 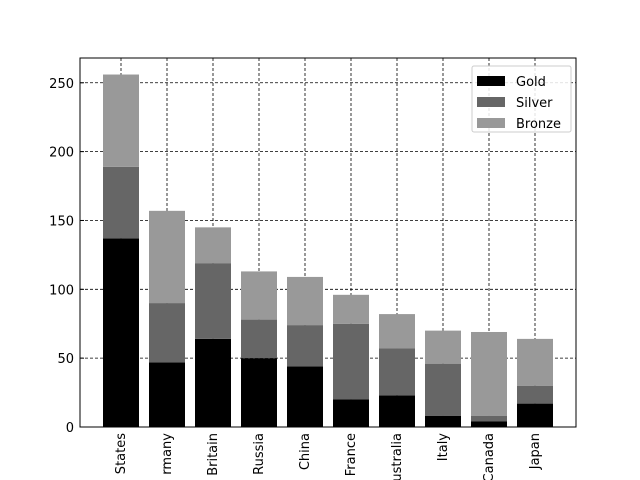 What do you see at coordinates (534, 103) in the screenshot?
I see `legend-label-silver: Silver` at bounding box center [534, 103].